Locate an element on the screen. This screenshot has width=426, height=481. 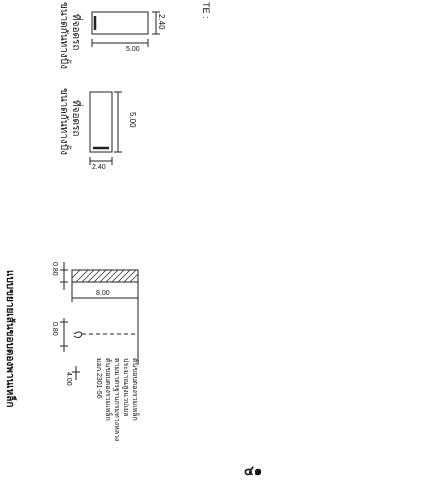
dim-length-label-2: 5.00 is located at coordinates (132, 120).